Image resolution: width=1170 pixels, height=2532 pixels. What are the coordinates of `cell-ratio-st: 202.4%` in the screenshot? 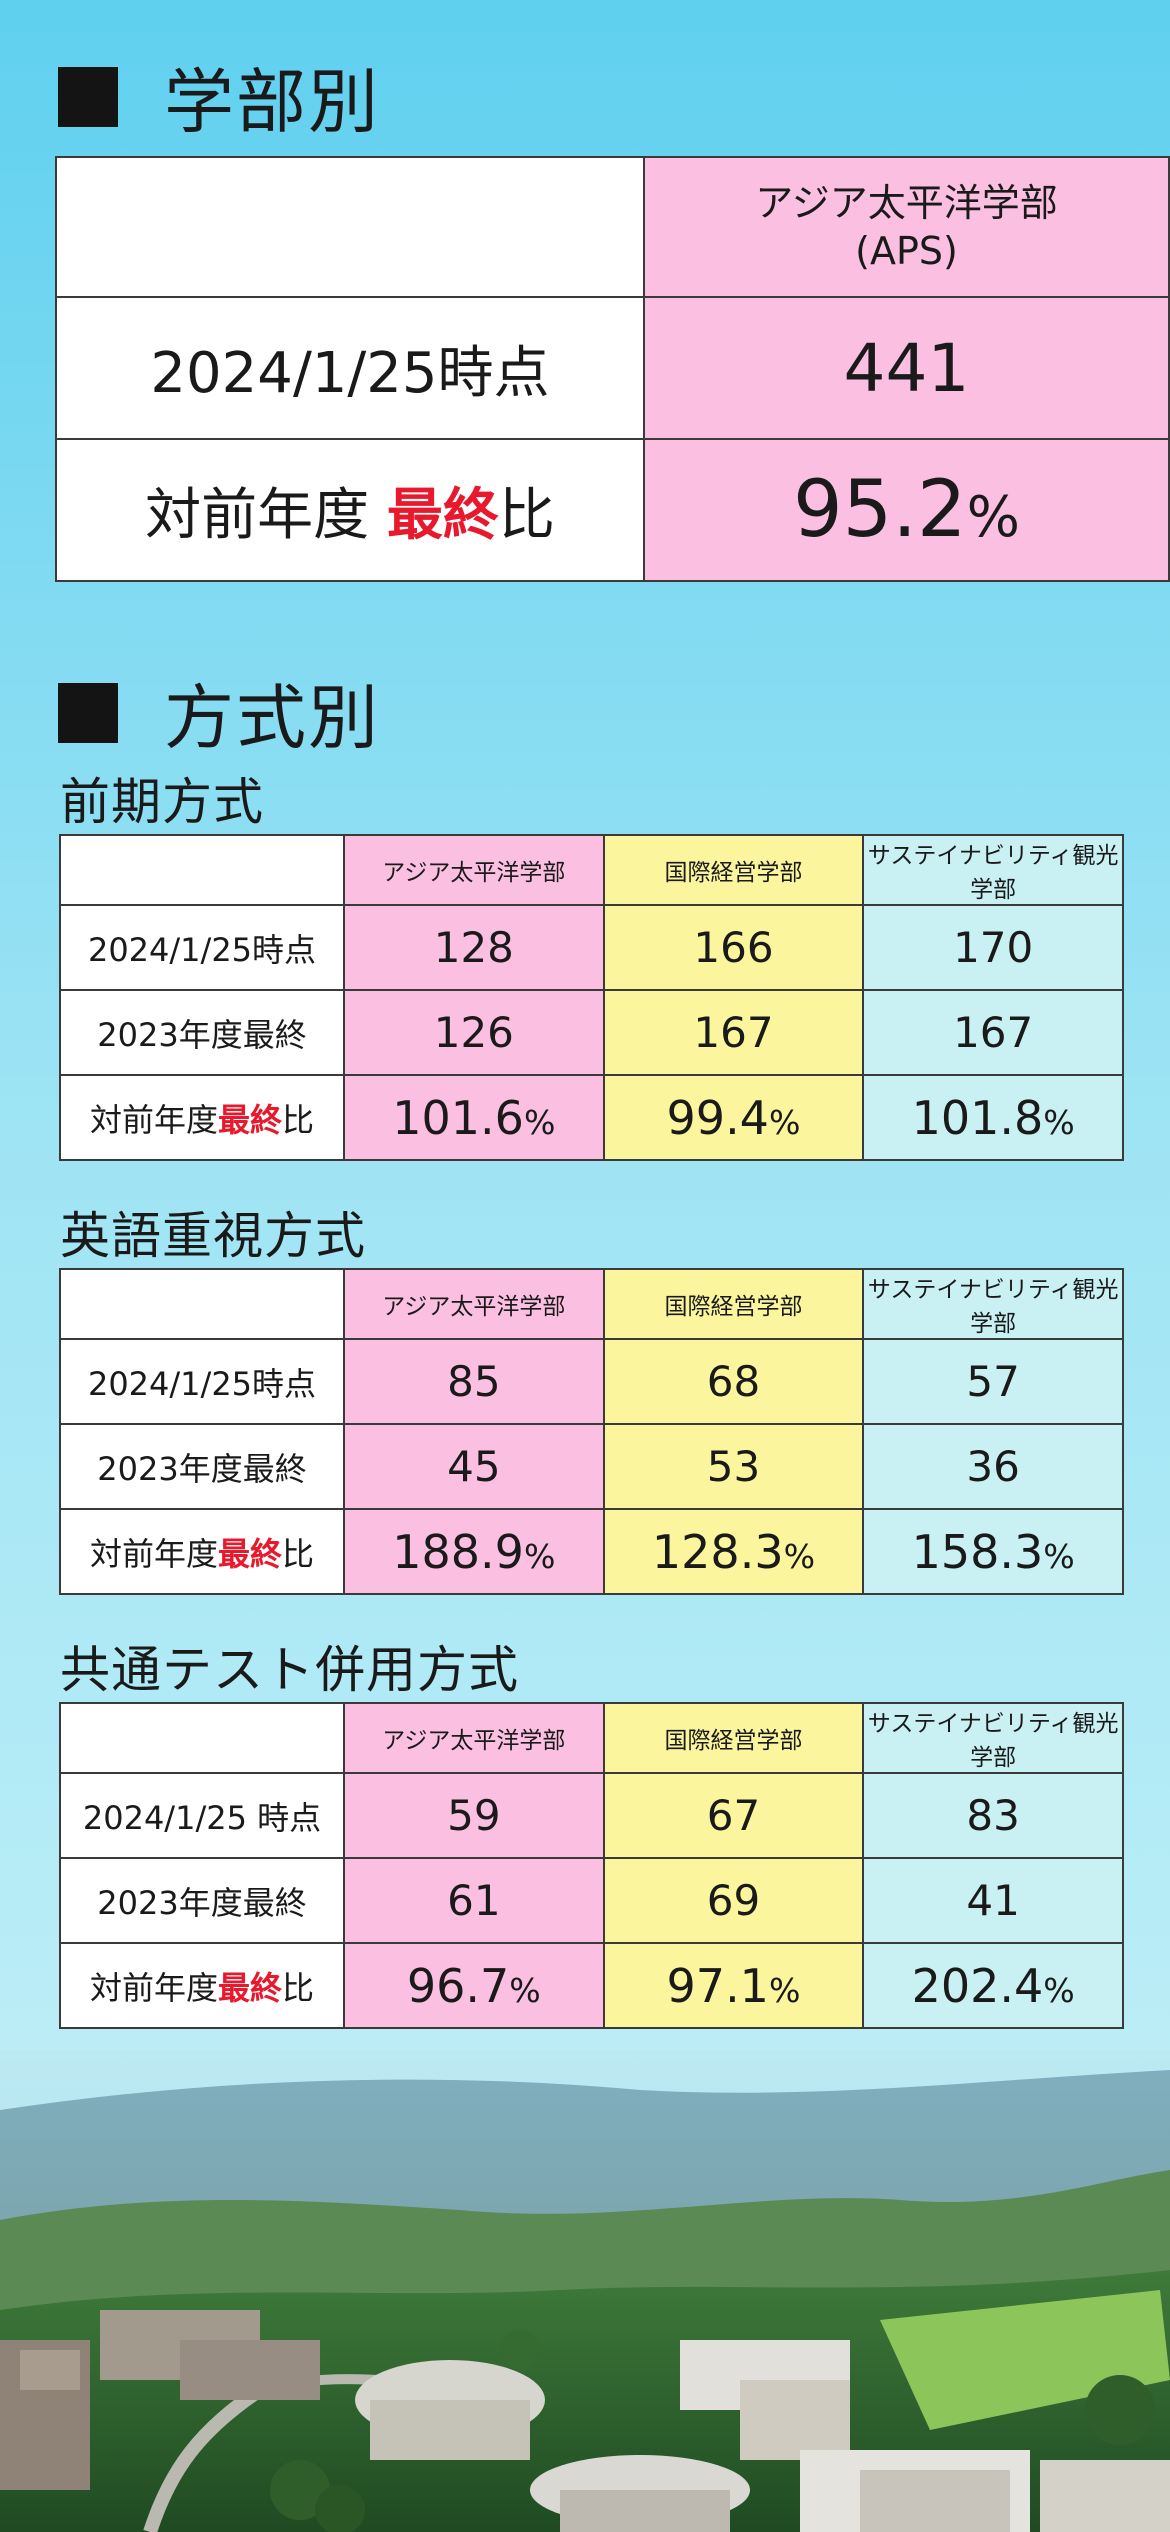 It's located at (993, 1985).